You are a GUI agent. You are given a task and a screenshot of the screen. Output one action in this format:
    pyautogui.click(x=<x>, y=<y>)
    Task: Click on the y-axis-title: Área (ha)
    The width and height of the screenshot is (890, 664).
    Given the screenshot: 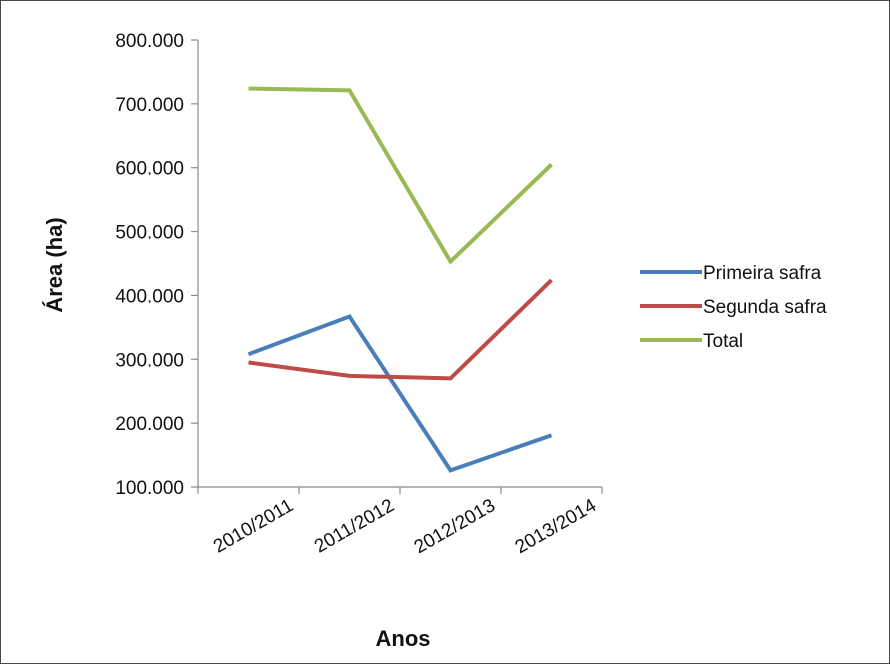 What is the action you would take?
    pyautogui.click(x=54, y=264)
    